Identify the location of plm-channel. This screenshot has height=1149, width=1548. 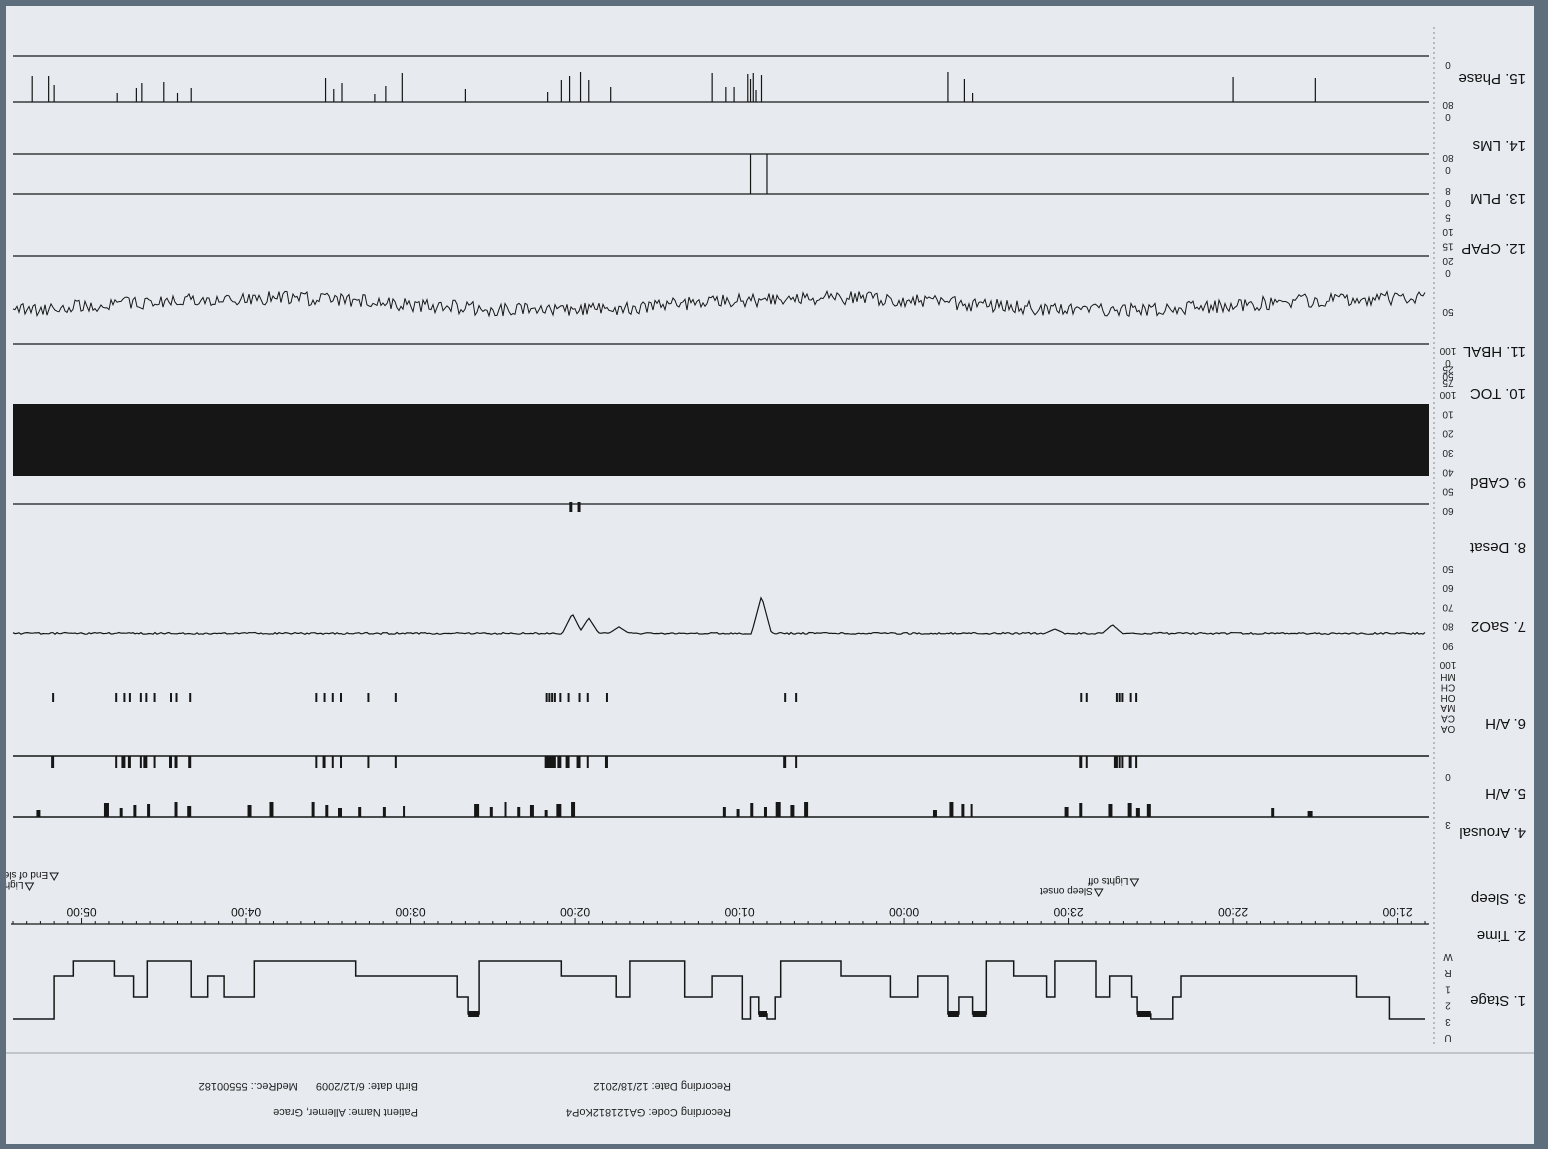
(721, 173).